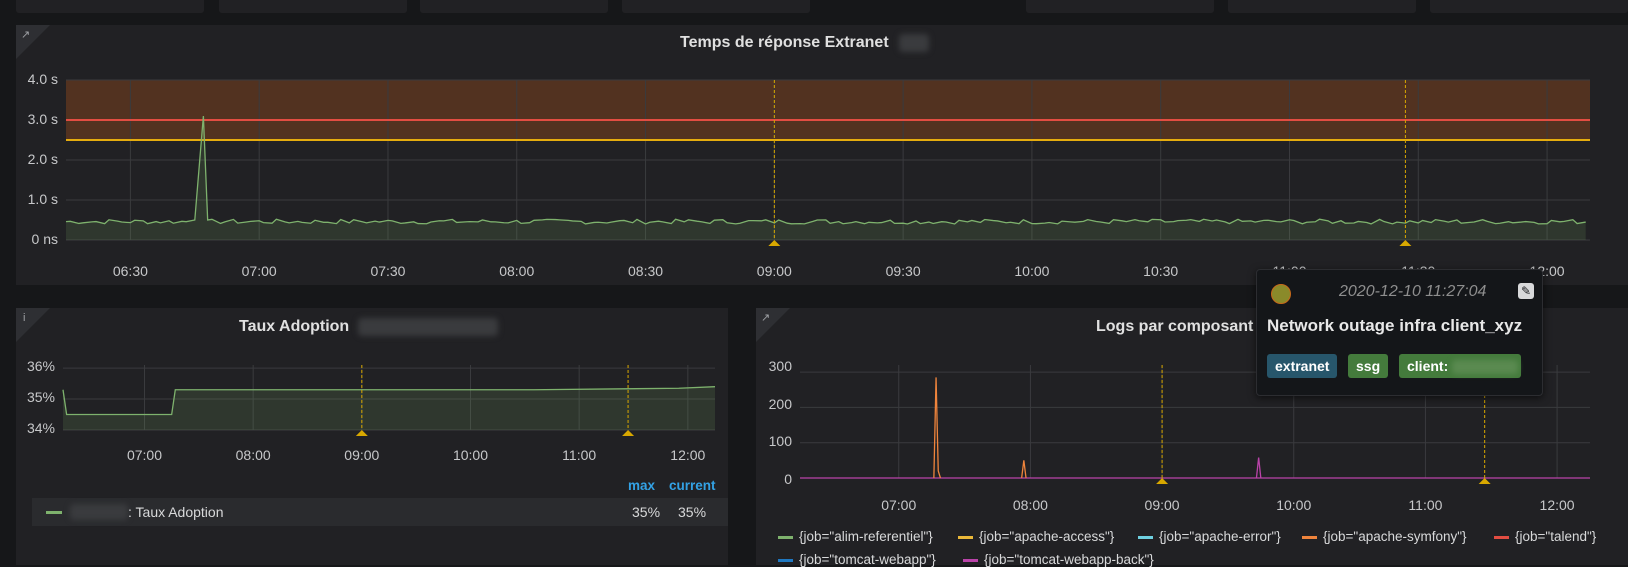  Describe the element at coordinates (130, 271) in the screenshot. I see `x-tick-label: 06:30` at that location.